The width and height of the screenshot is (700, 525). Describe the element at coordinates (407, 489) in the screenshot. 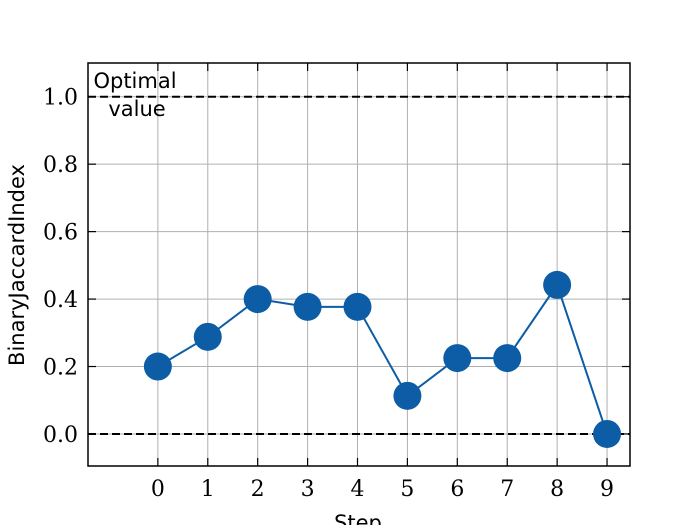

I see `x-tick-label: 5` at that location.